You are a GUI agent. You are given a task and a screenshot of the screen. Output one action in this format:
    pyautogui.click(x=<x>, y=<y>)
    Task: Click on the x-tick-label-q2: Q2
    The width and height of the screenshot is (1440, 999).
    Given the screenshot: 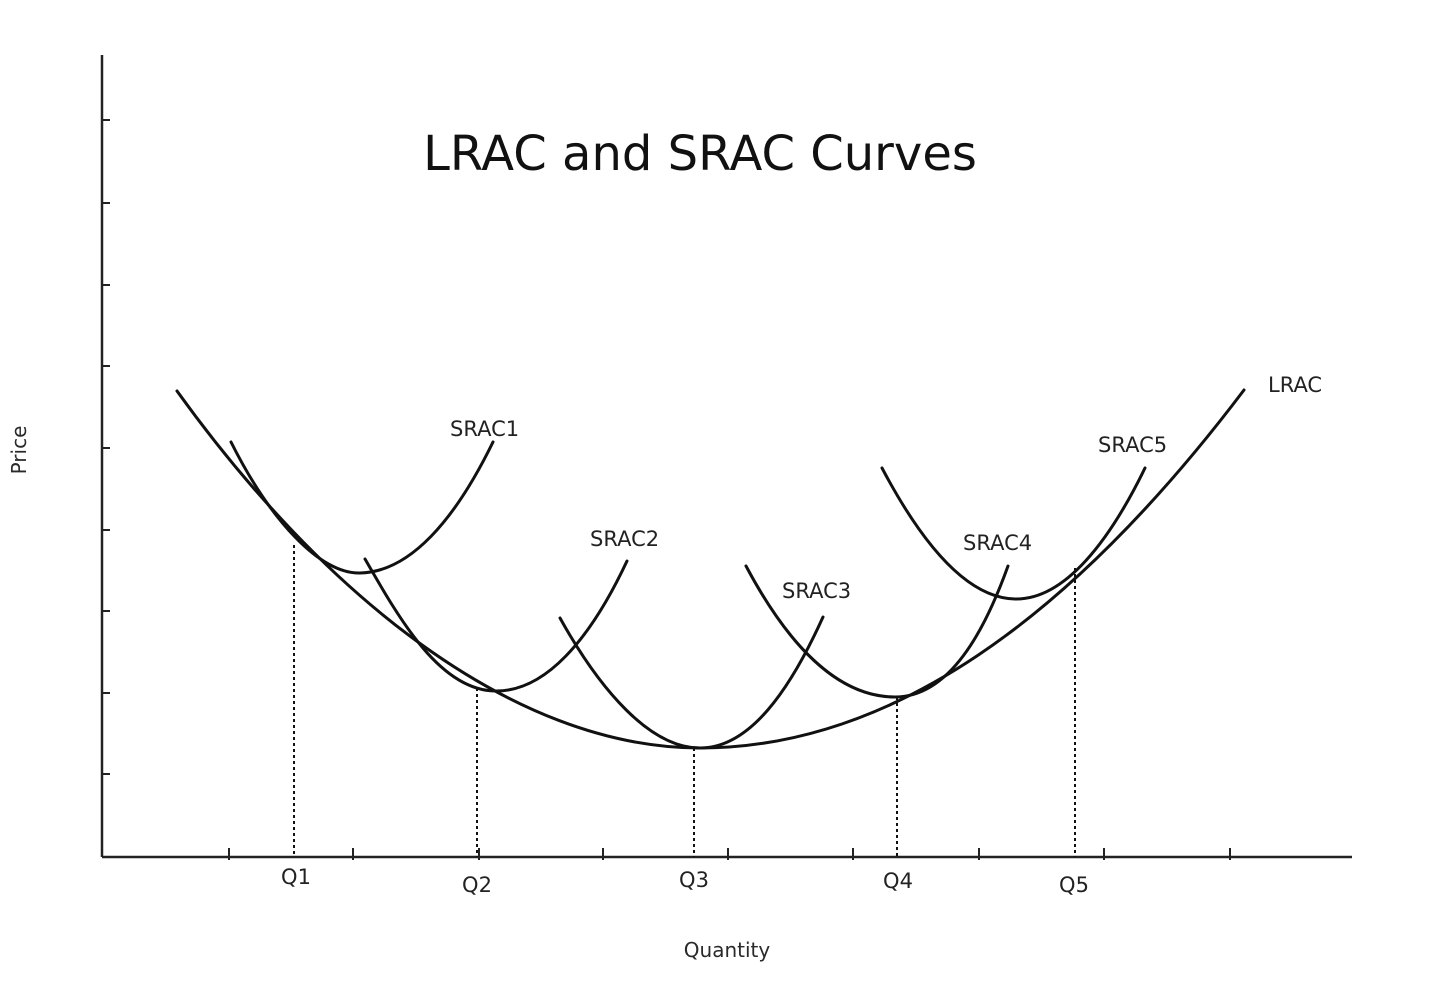 What is the action you would take?
    pyautogui.click(x=477, y=885)
    